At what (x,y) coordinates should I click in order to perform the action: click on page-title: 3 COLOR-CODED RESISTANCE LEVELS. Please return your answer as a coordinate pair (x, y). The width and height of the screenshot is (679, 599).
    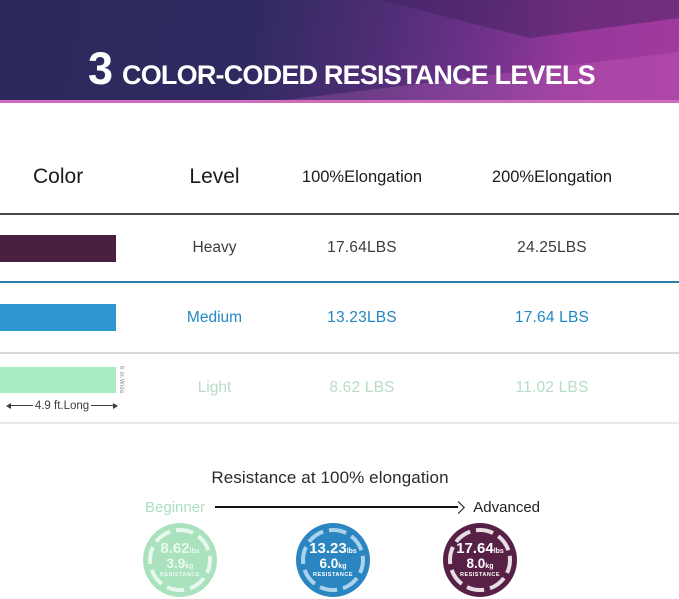
    Looking at the image, I should click on (342, 68).